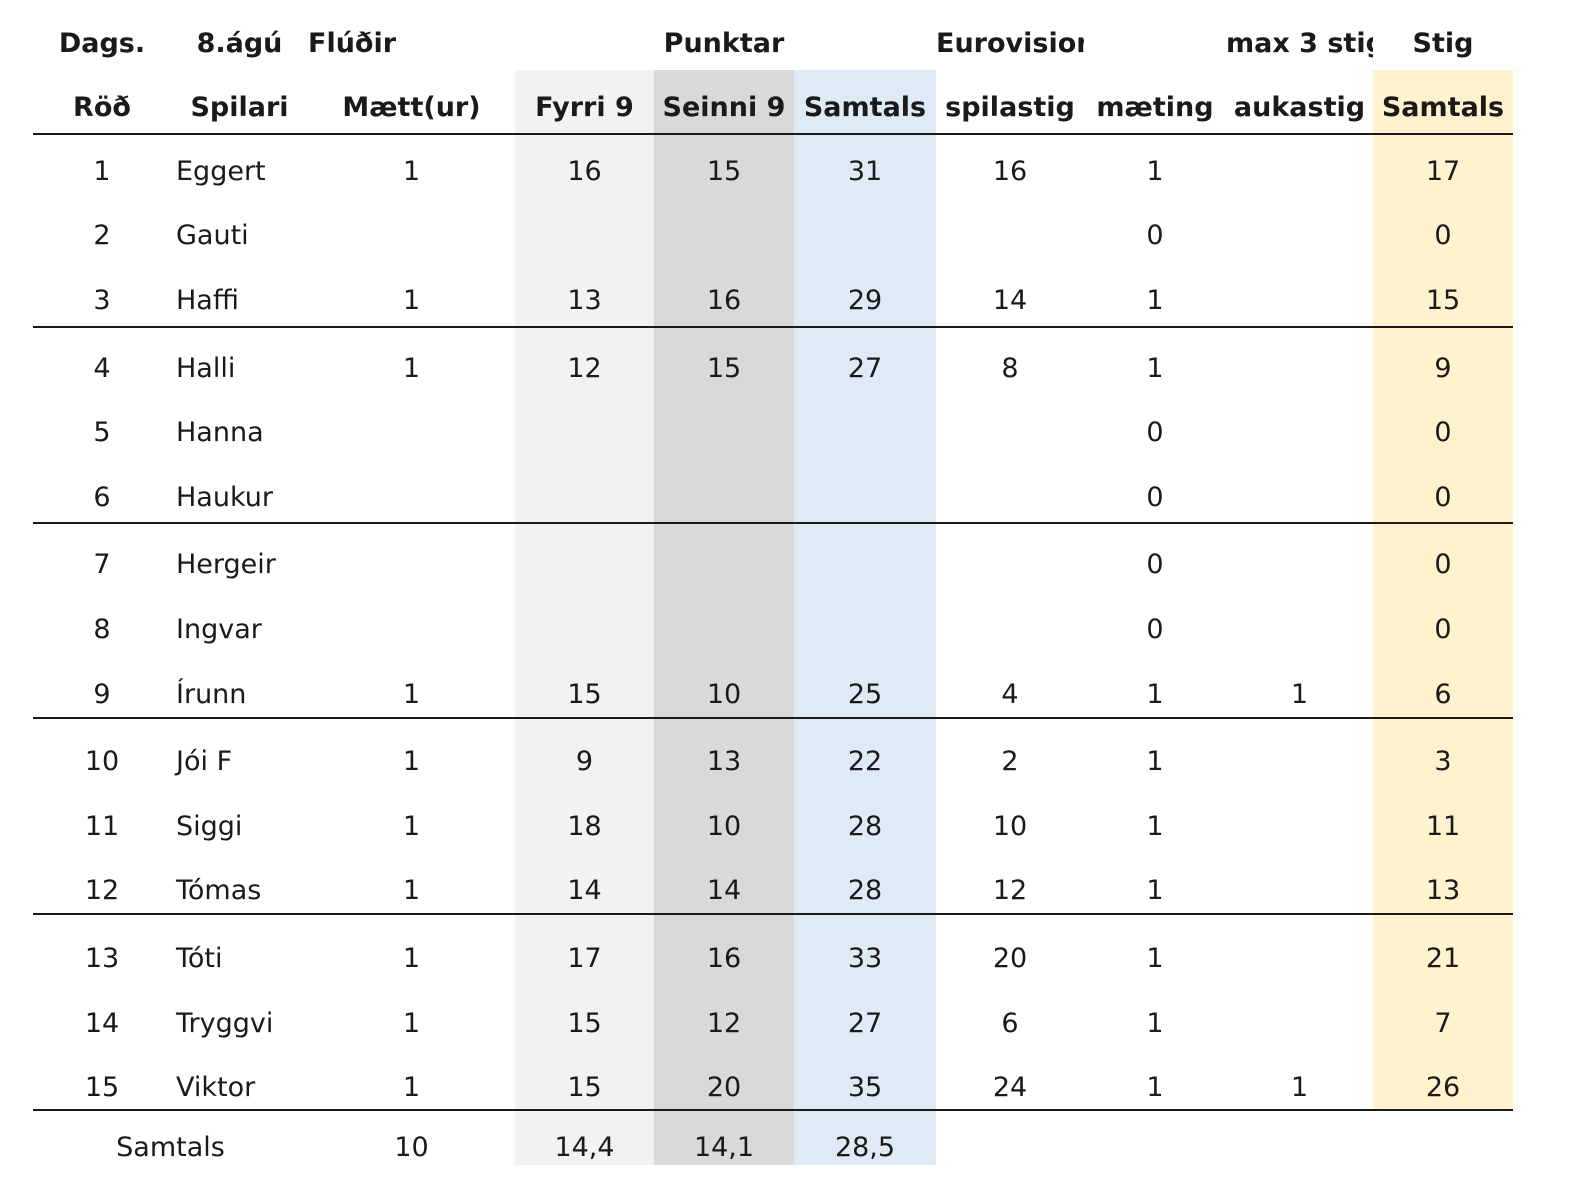 The height and width of the screenshot is (1200, 1572). Describe the element at coordinates (865, 958) in the screenshot. I see `cell-samtals: 33` at that location.